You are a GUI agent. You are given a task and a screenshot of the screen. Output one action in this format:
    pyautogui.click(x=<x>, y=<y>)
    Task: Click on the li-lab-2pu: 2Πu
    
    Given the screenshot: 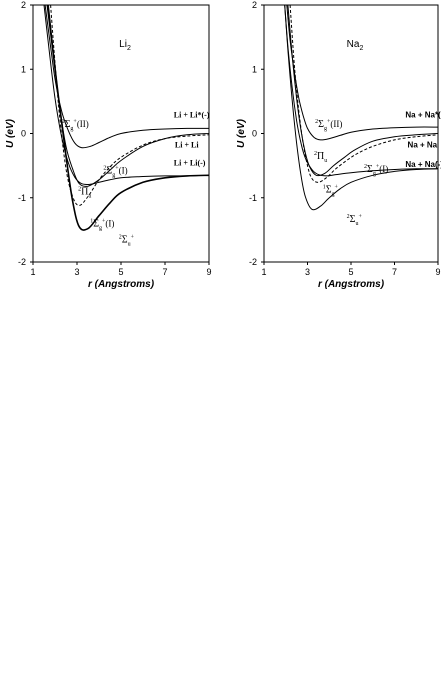 What is the action you would take?
    pyautogui.click(x=84, y=193)
    